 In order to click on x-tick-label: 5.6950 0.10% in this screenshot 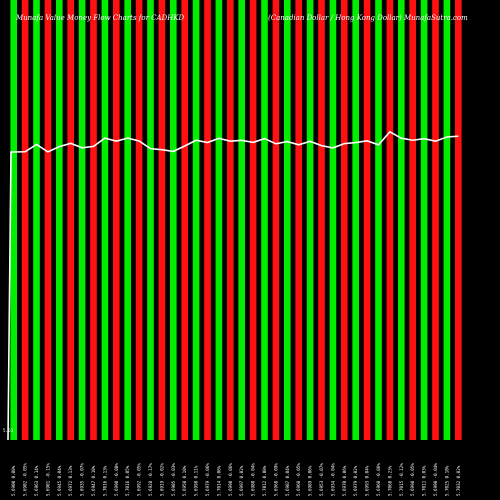, I will do `click(184, 480)`.